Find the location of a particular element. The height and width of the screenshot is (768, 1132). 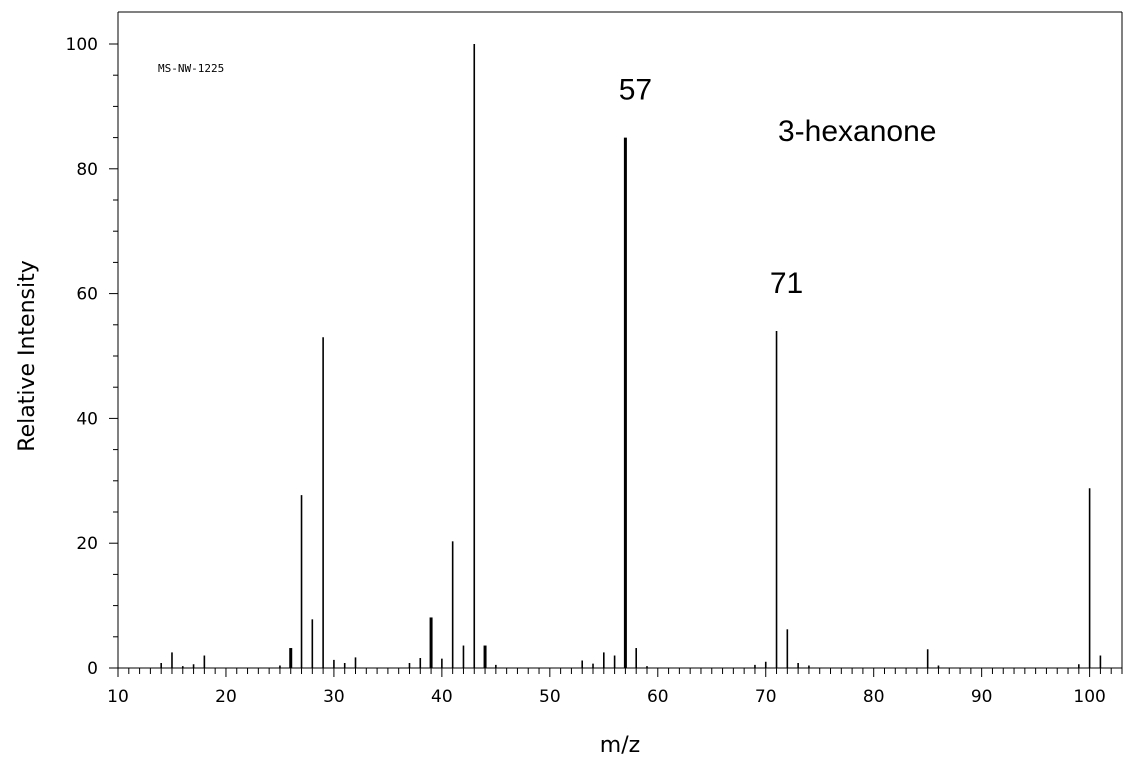

x-tick-label: 90 is located at coordinates (982, 697).